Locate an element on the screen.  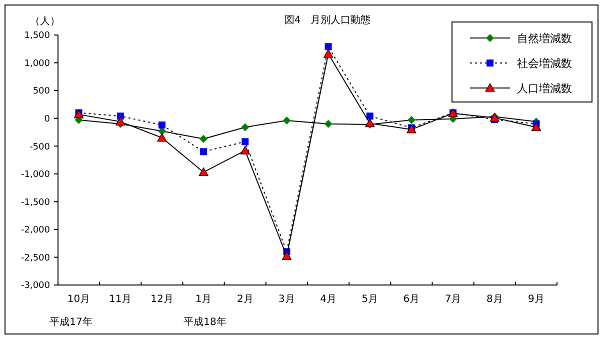
y-tick-label: -500 is located at coordinates (40, 147).